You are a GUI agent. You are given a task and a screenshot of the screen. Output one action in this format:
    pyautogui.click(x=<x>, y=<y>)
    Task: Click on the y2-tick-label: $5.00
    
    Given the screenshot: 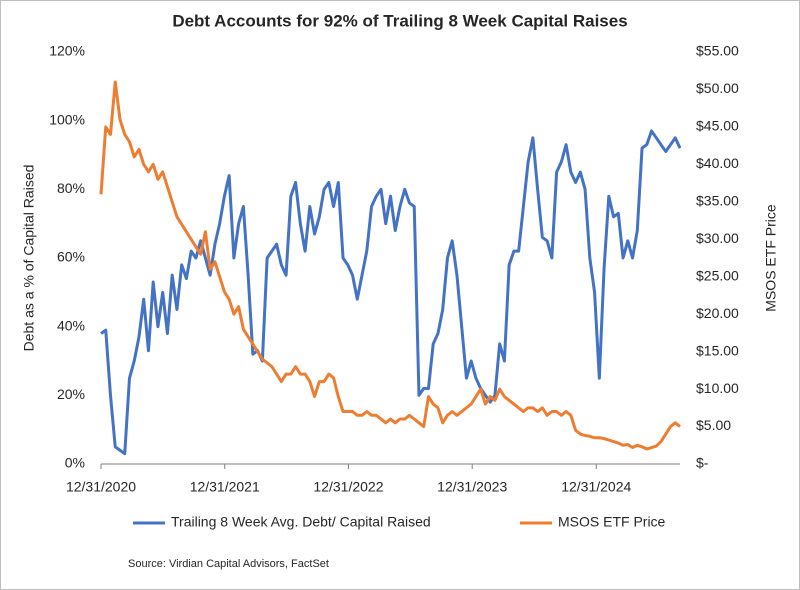 What is the action you would take?
    pyautogui.click(x=713, y=425)
    